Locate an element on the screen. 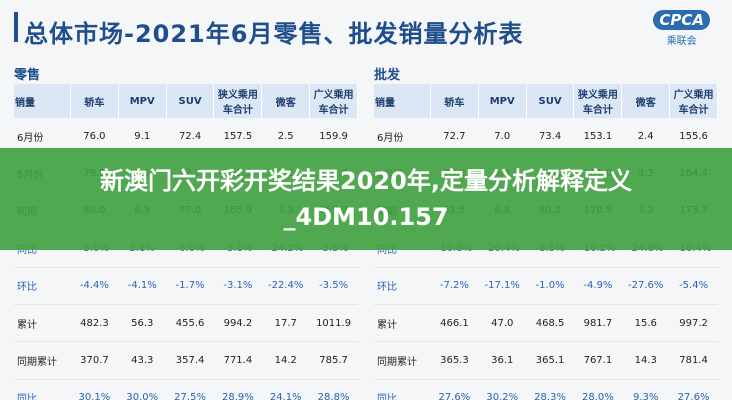 The height and width of the screenshot is (400, 732). cell: 1011.9 is located at coordinates (333, 323).